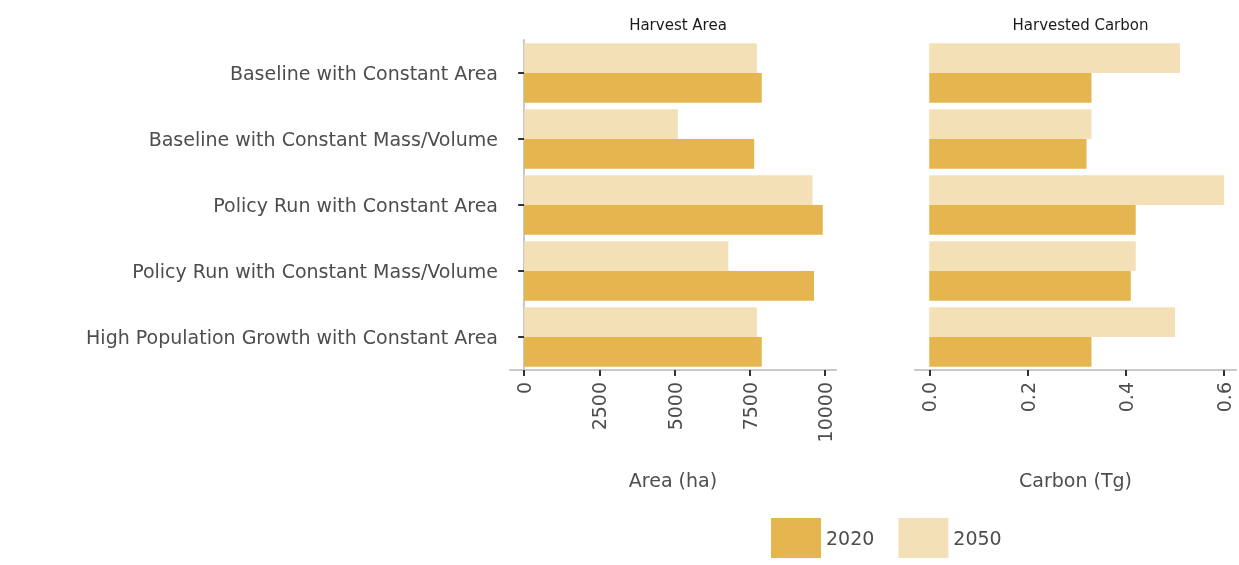 The width and height of the screenshot is (1239, 565). I want to click on x-tick-label: 0.0, so click(929, 397).